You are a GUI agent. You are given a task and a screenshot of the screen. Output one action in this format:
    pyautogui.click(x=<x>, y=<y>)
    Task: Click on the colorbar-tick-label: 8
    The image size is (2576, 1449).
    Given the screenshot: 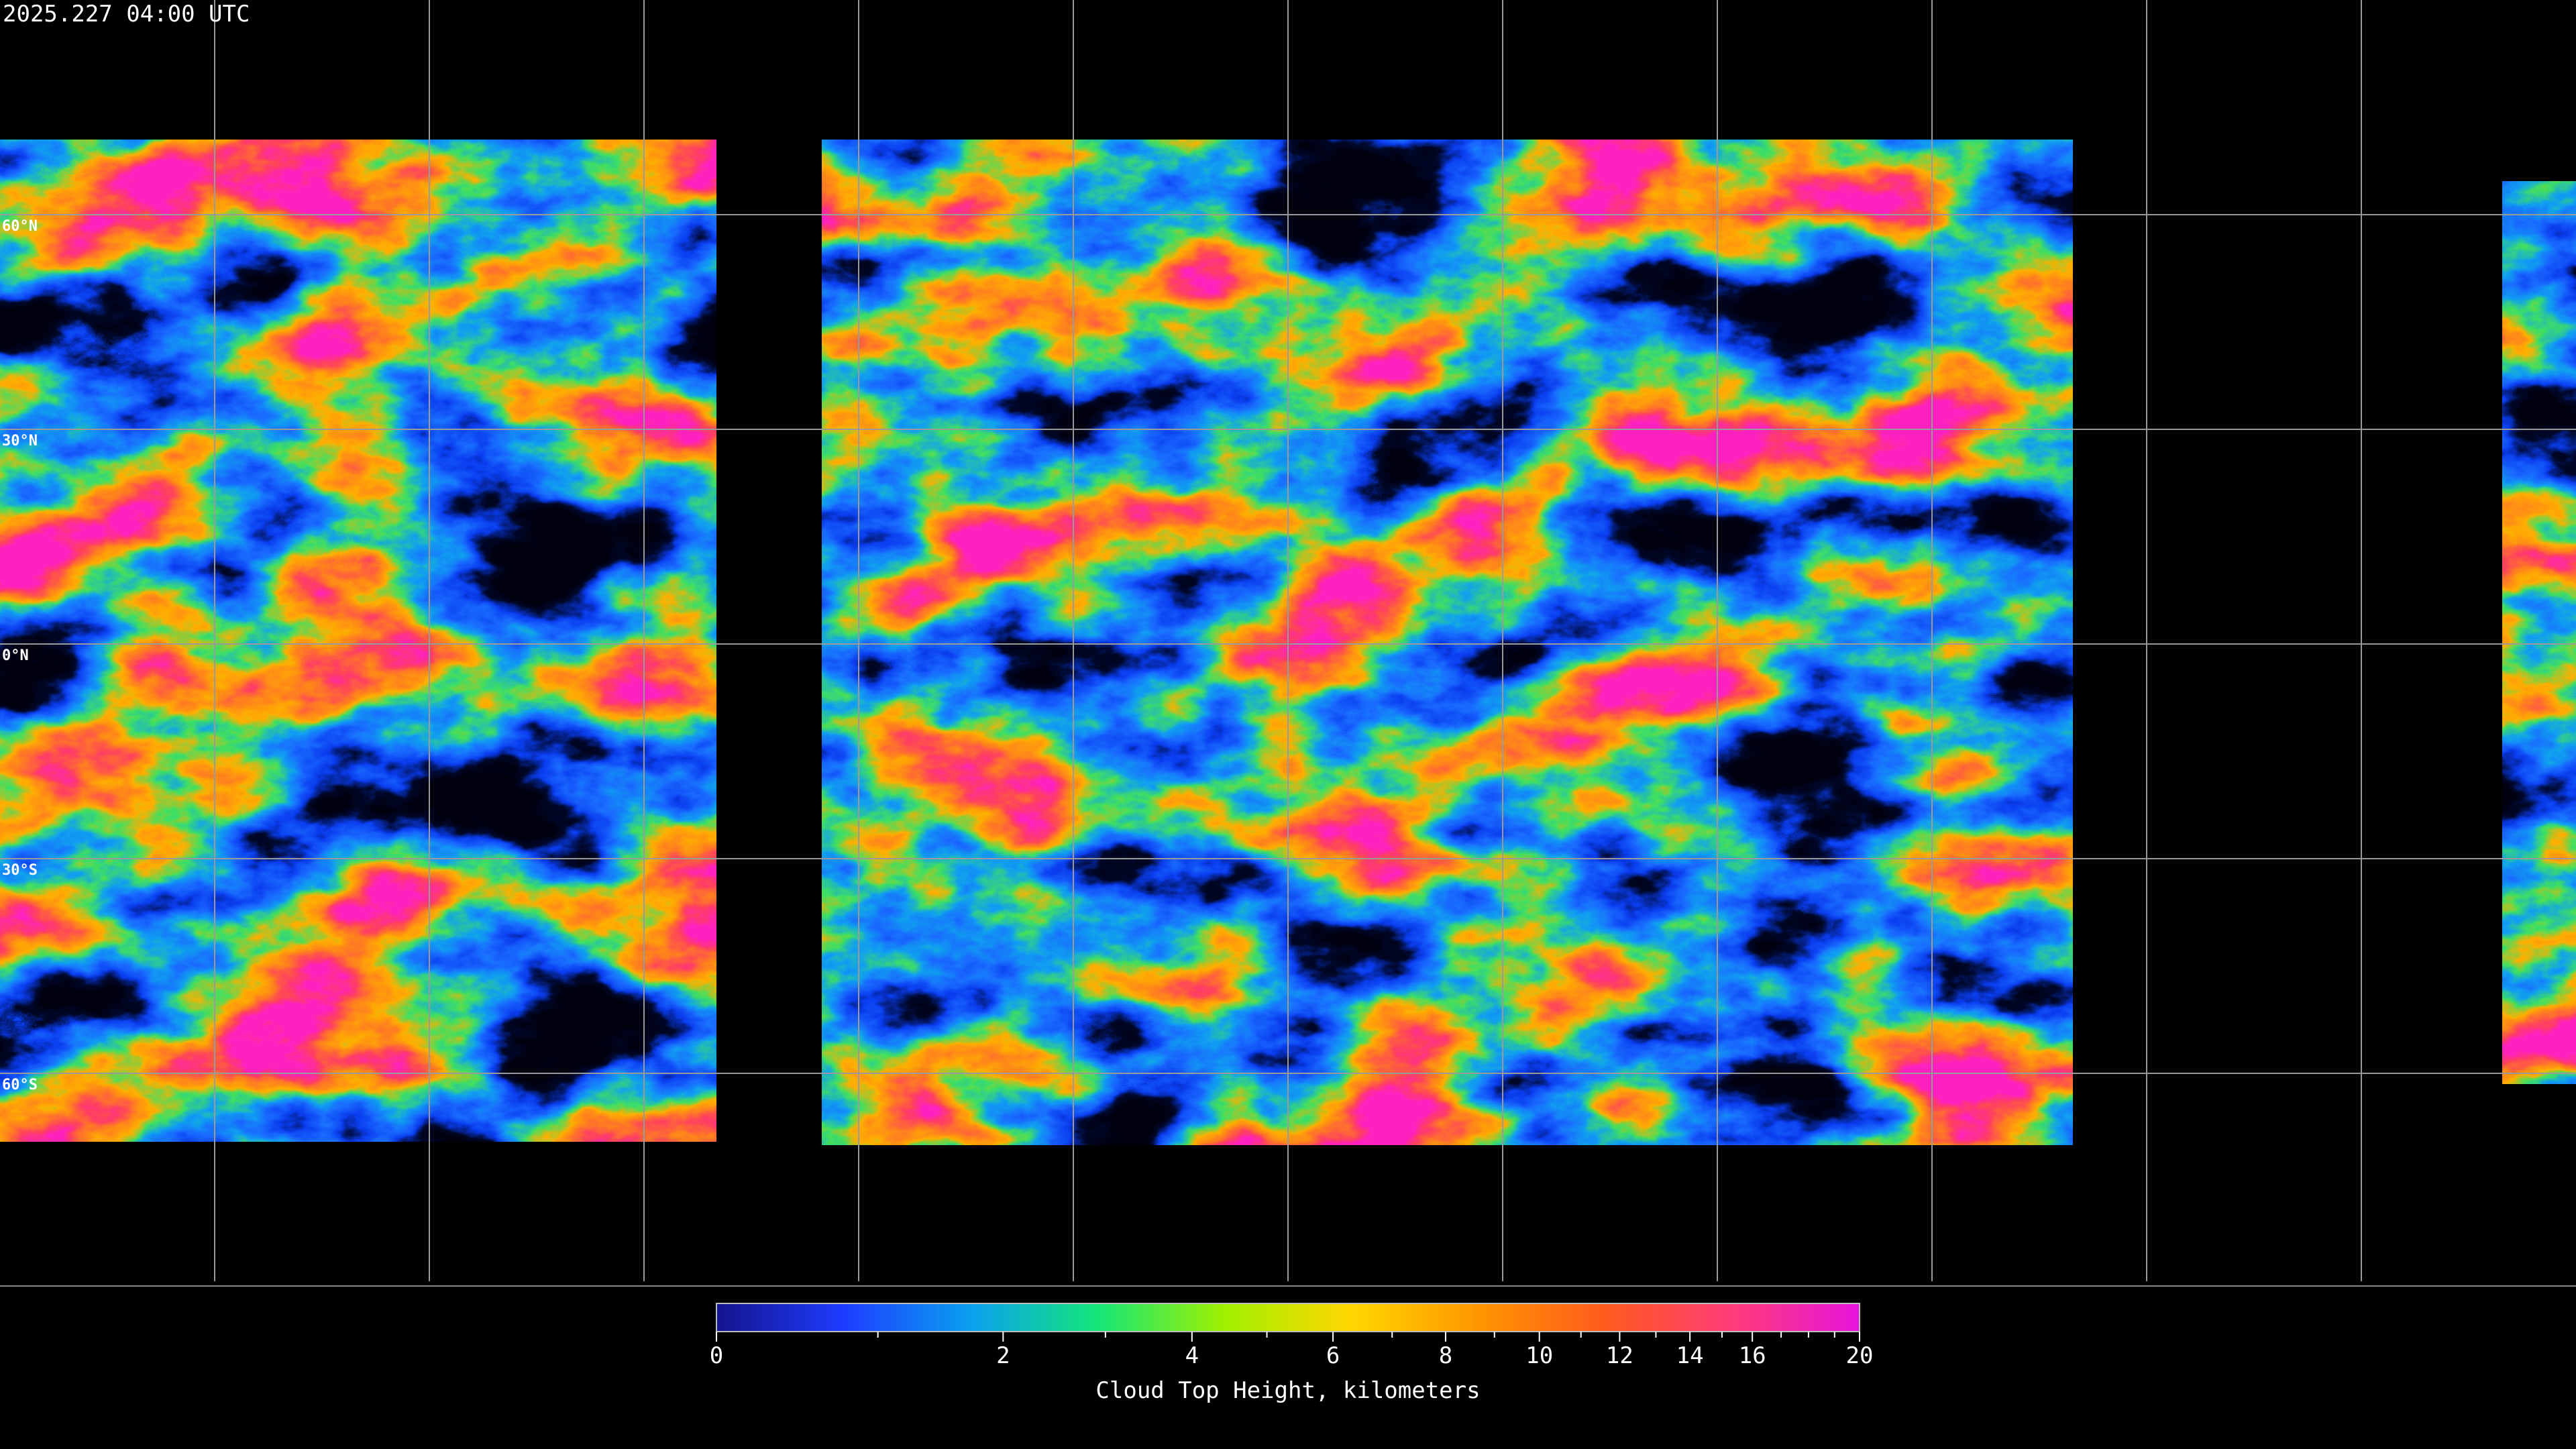 What is the action you would take?
    pyautogui.click(x=1445, y=1355)
    